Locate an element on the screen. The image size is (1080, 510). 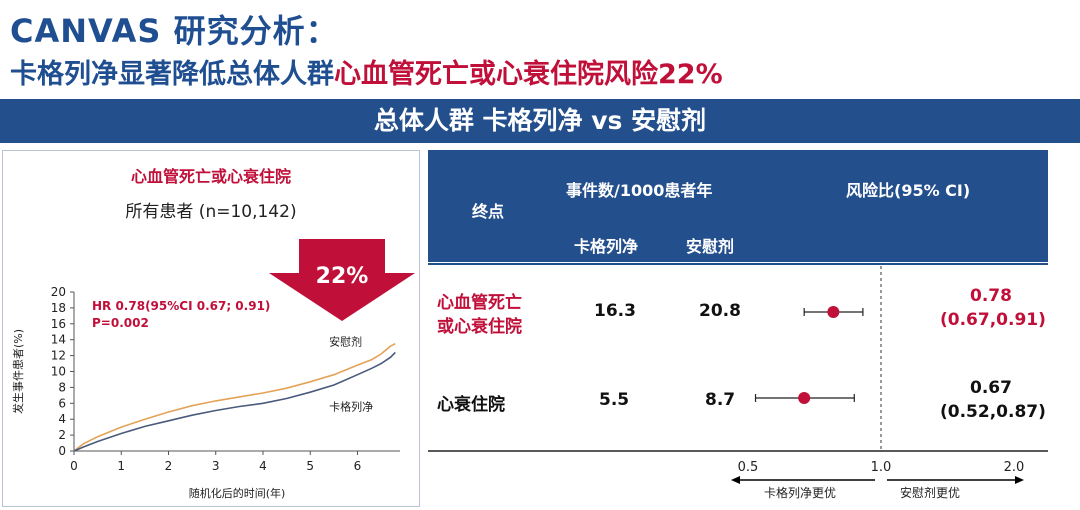
page-title: CANVAS 研究分析： is located at coordinates (174, 31).